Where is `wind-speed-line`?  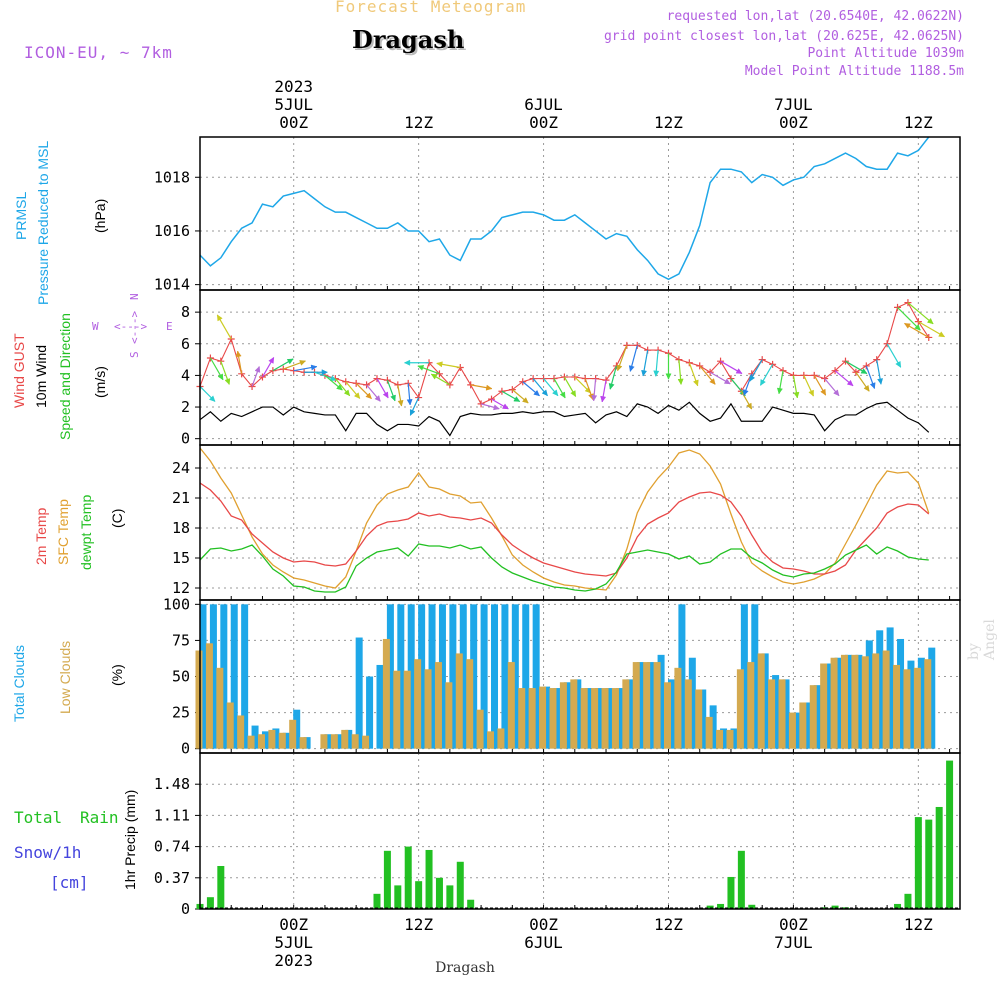 wind-speed-line is located at coordinates (564, 419).